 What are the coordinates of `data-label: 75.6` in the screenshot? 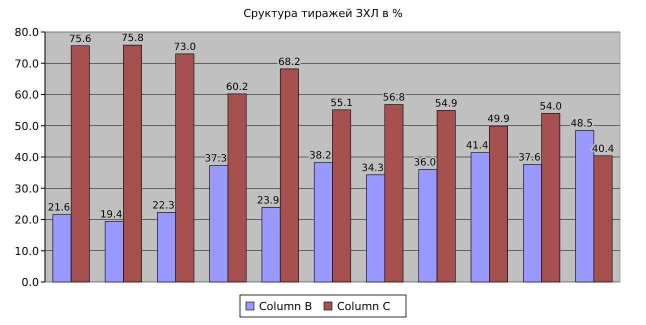 It's located at (80, 39).